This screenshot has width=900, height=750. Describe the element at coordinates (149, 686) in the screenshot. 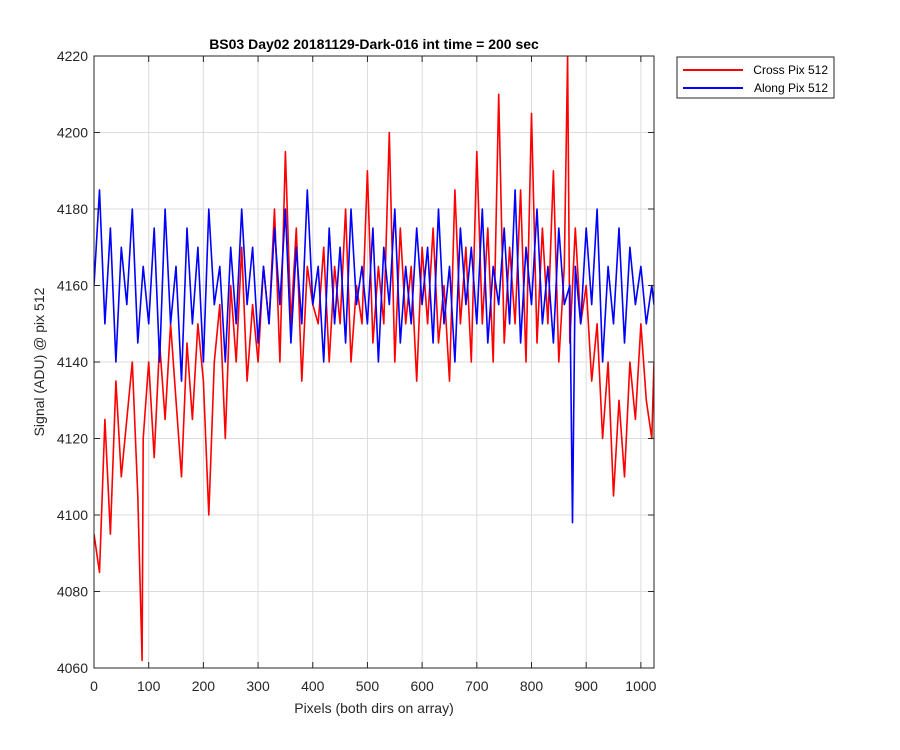

I see `x-tick-label: 100` at that location.